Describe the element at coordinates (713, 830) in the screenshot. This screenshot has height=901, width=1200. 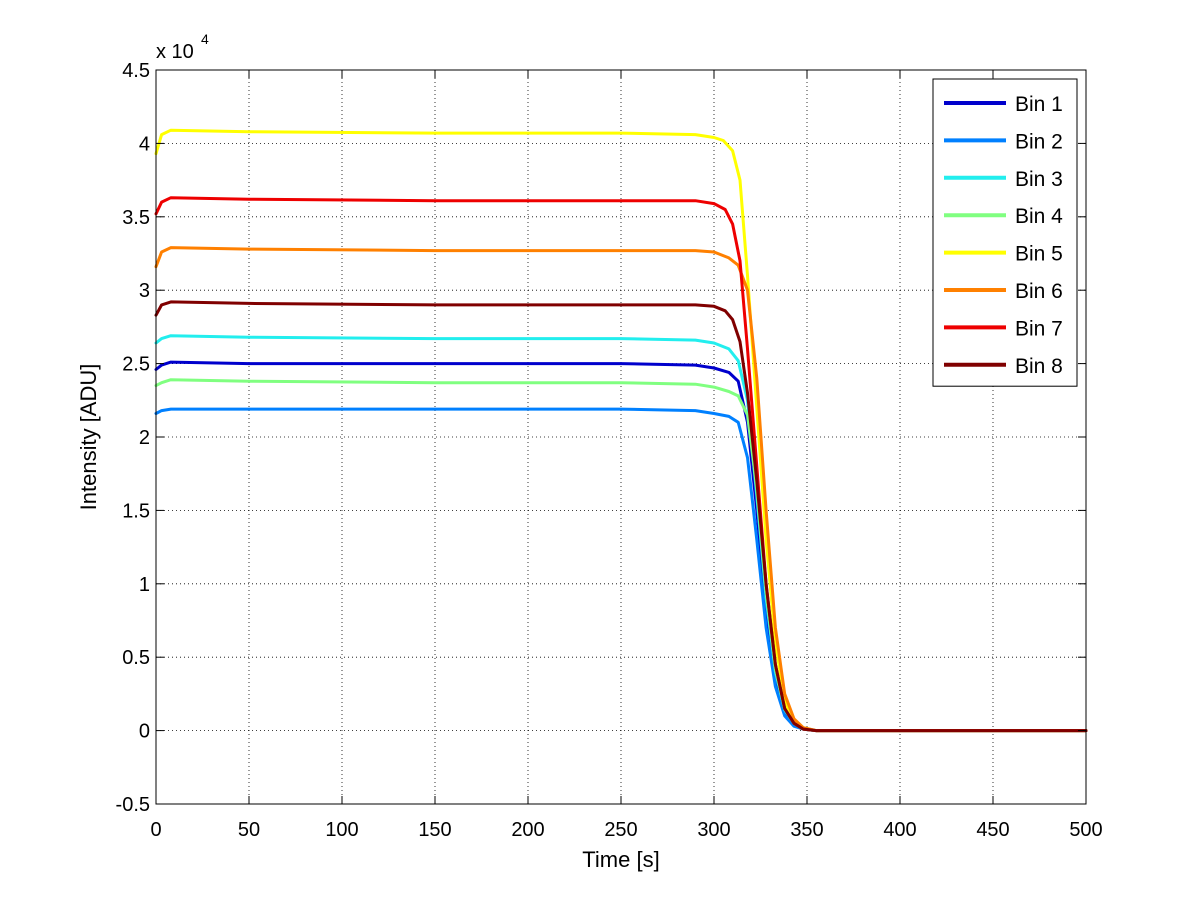
I see `x-tick-label: 300` at that location.